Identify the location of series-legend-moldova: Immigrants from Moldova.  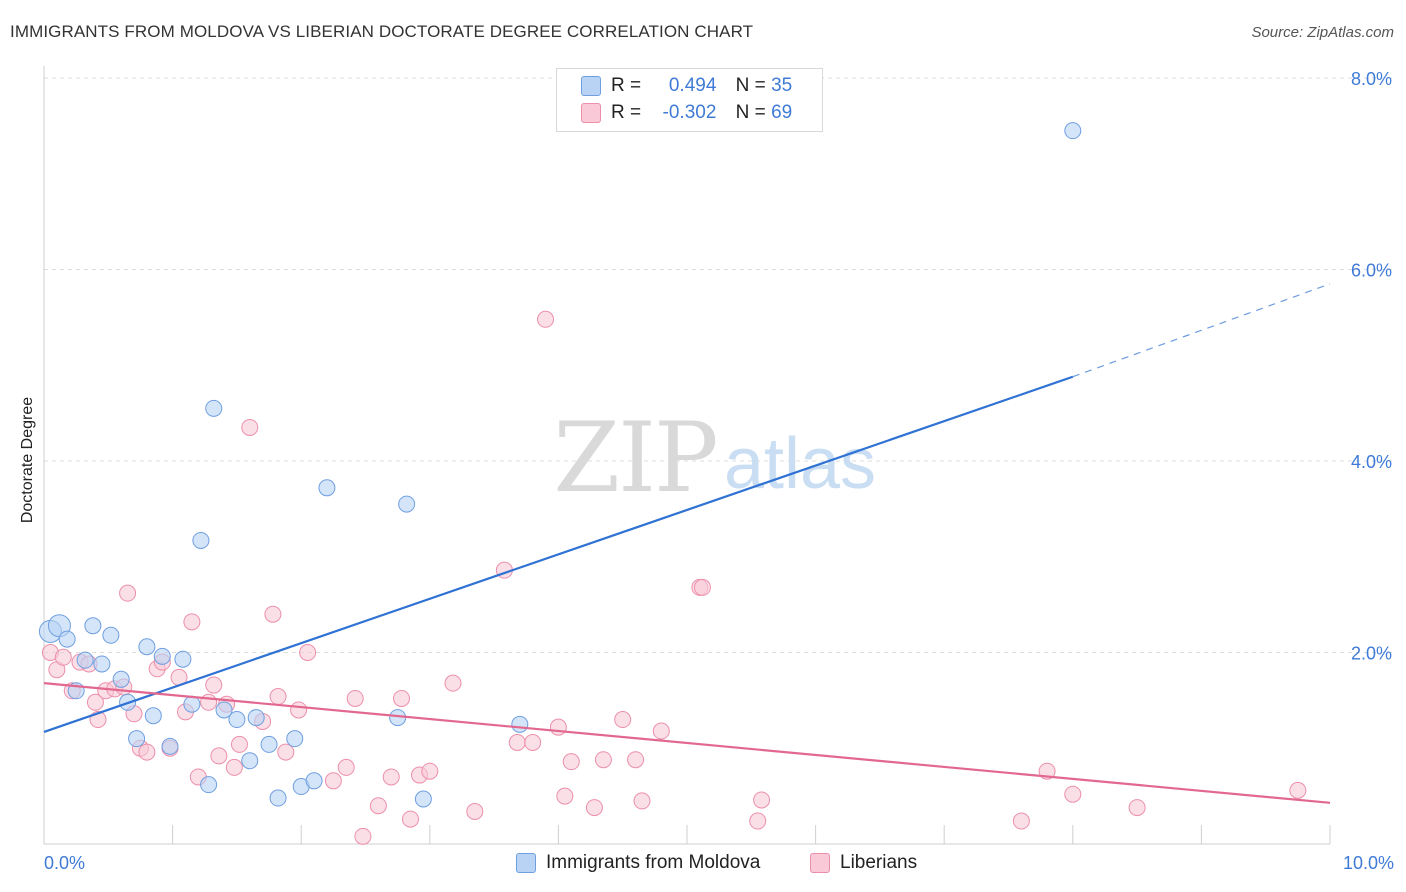
(638, 863).